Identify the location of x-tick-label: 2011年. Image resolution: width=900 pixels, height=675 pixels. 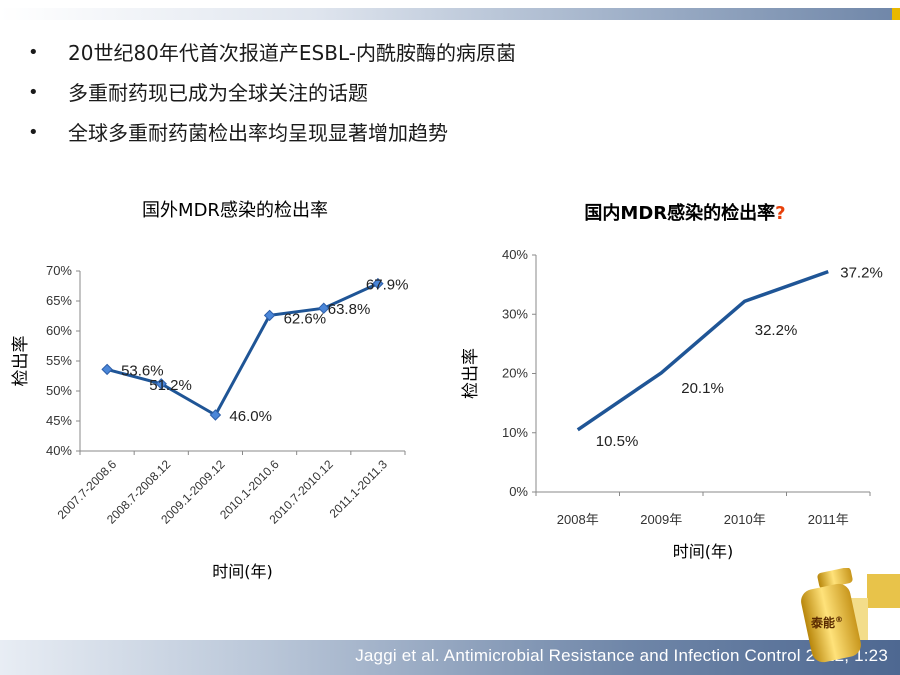
(828, 519).